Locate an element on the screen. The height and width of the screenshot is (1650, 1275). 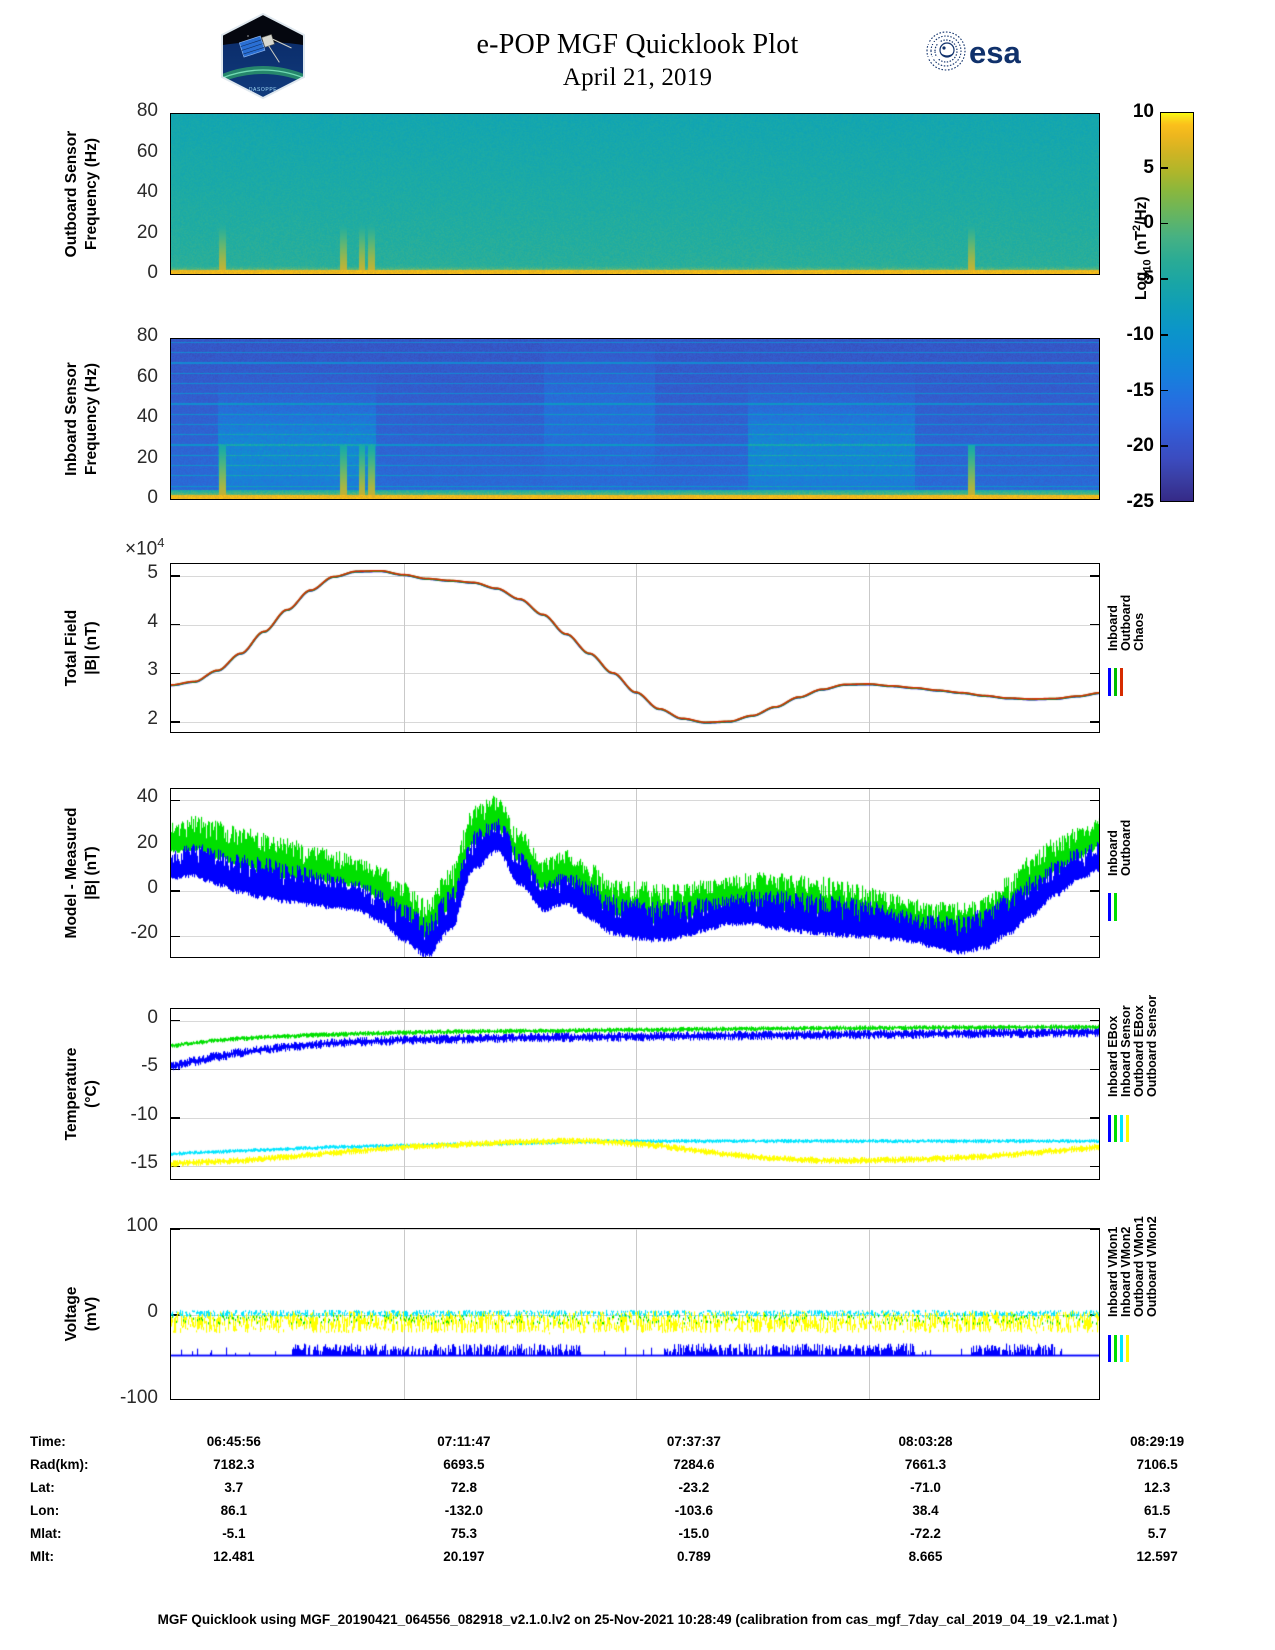
legend-label-model-minus-measured-1: Outboard is located at coordinates (1126, 848).